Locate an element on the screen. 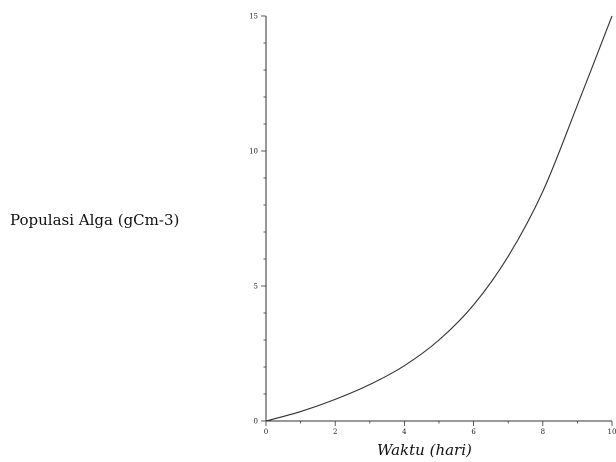 The height and width of the screenshot is (462, 616). x-tick-label: 6 is located at coordinates (473, 432).